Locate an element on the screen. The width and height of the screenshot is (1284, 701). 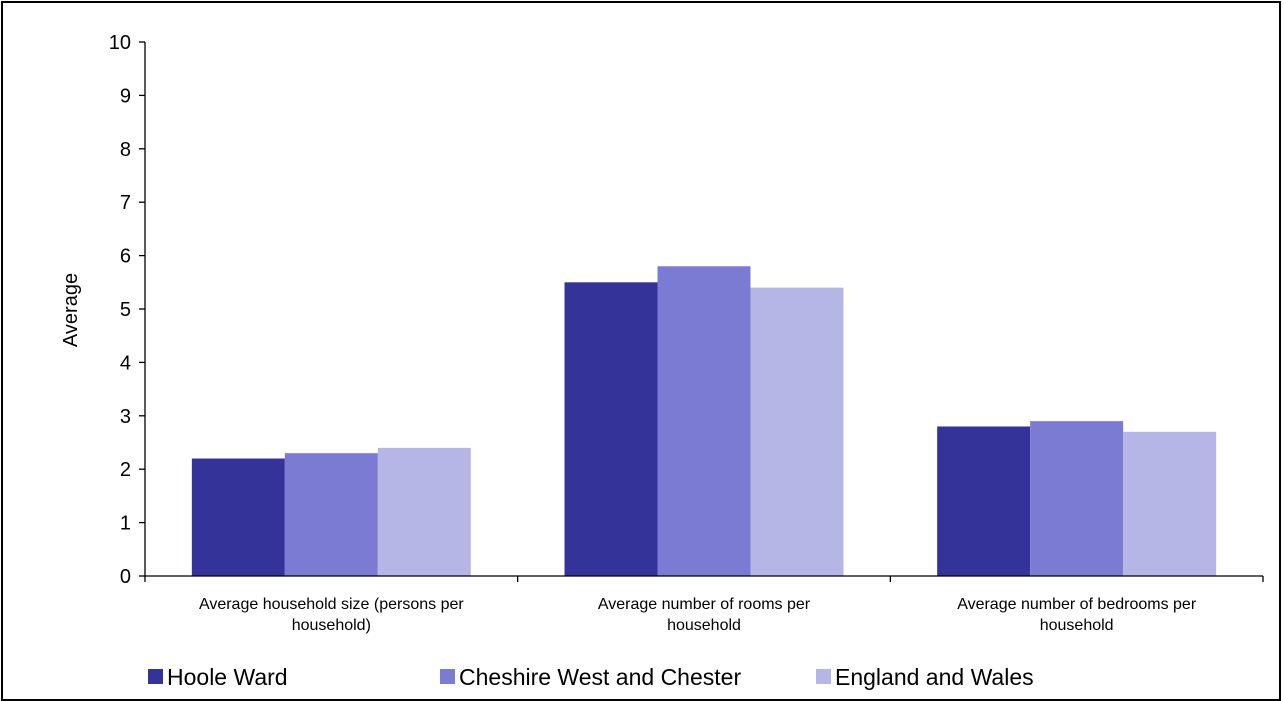
y-axis: 0 1 2 3 4 5 6 7 8 9 10 is located at coordinates (127, 310).